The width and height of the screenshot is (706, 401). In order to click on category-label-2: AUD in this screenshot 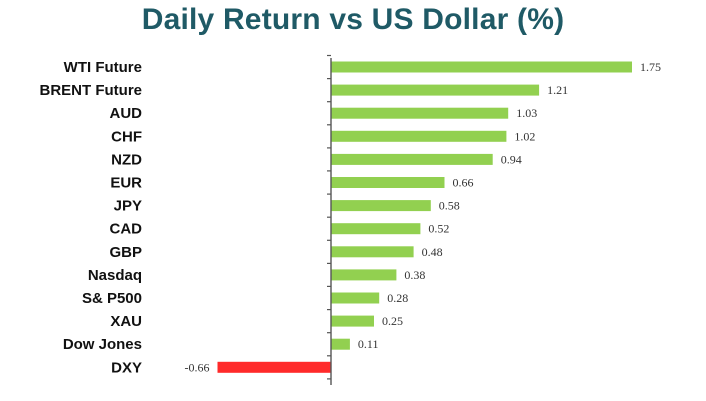, I will do `click(126, 113)`.